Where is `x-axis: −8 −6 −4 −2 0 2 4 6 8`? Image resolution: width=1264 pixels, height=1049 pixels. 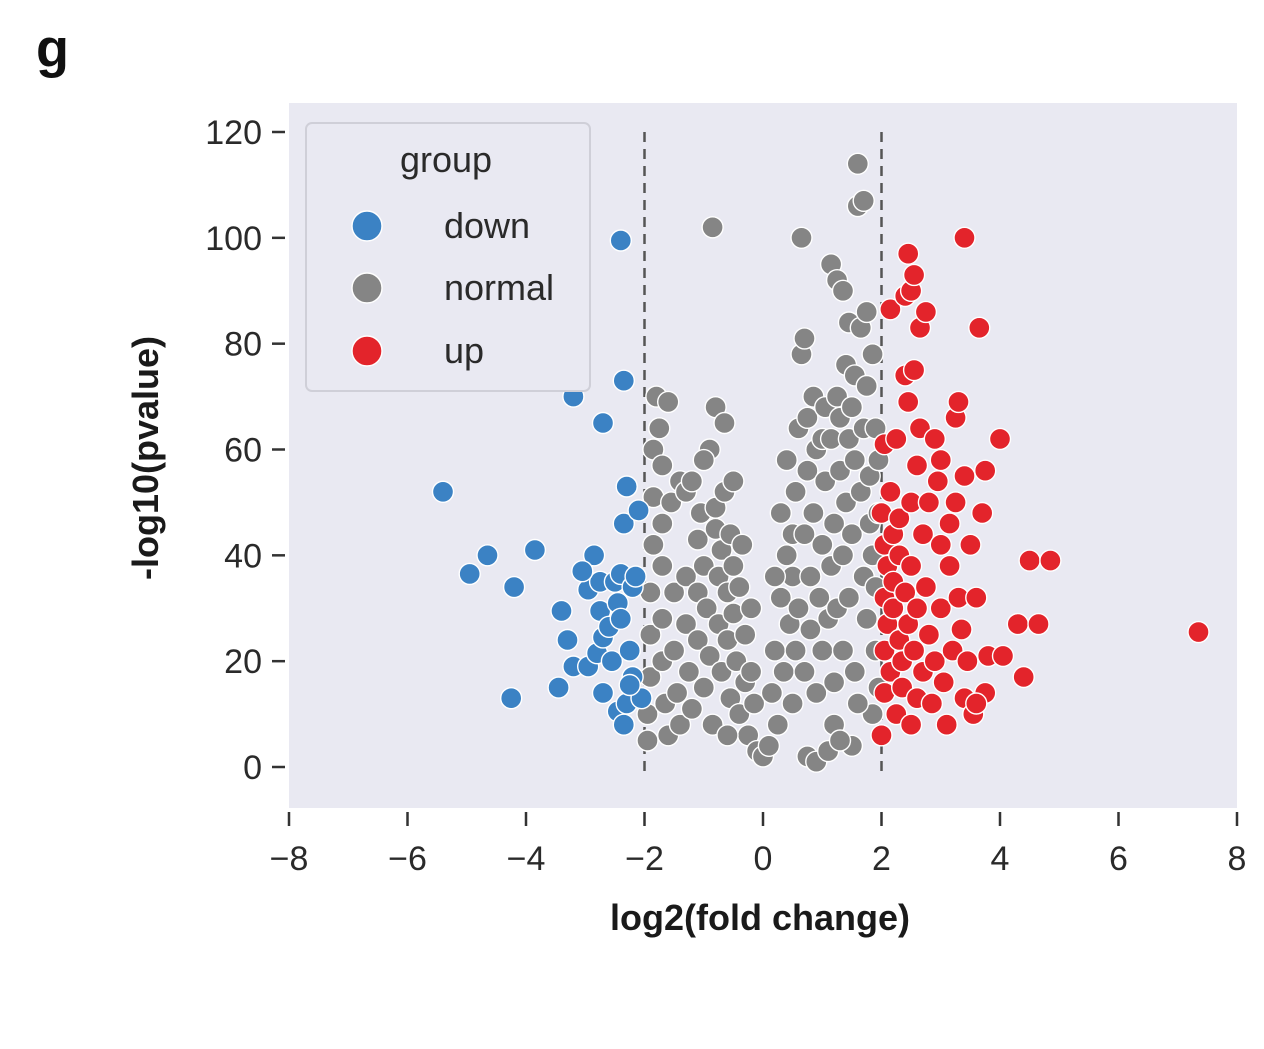 x-axis: −8 −6 −4 −2 0 2 4 6 8 is located at coordinates (758, 845).